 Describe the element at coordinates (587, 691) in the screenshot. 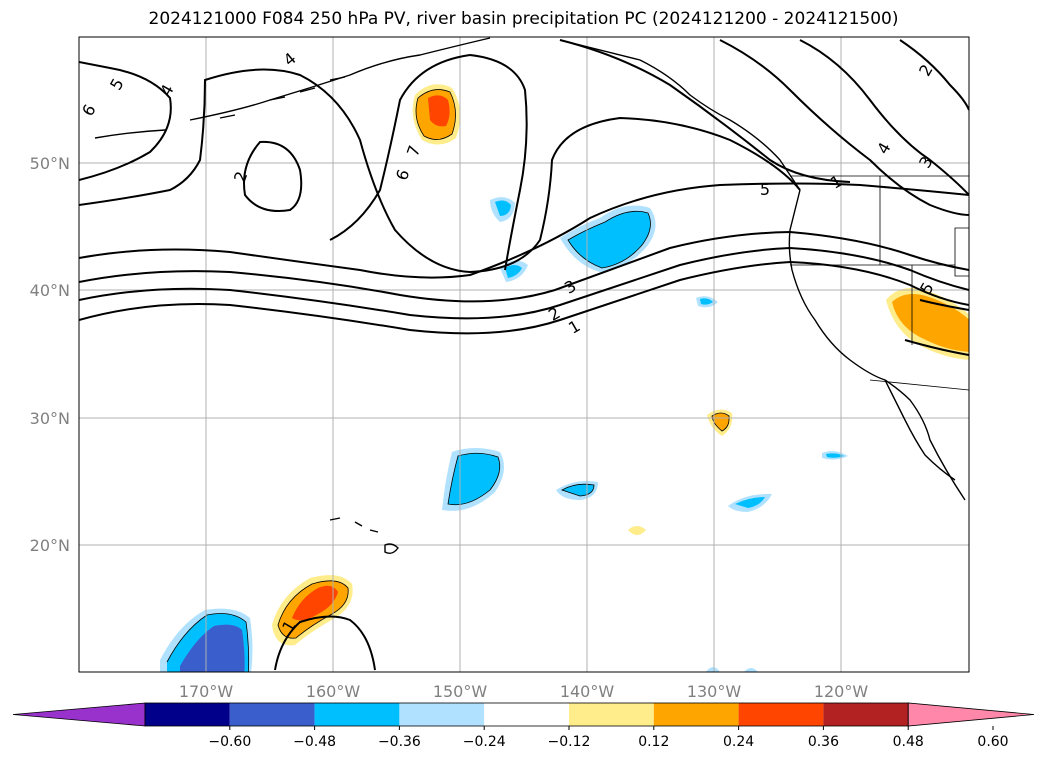

I see `lon-tick-140w: 140°W` at that location.